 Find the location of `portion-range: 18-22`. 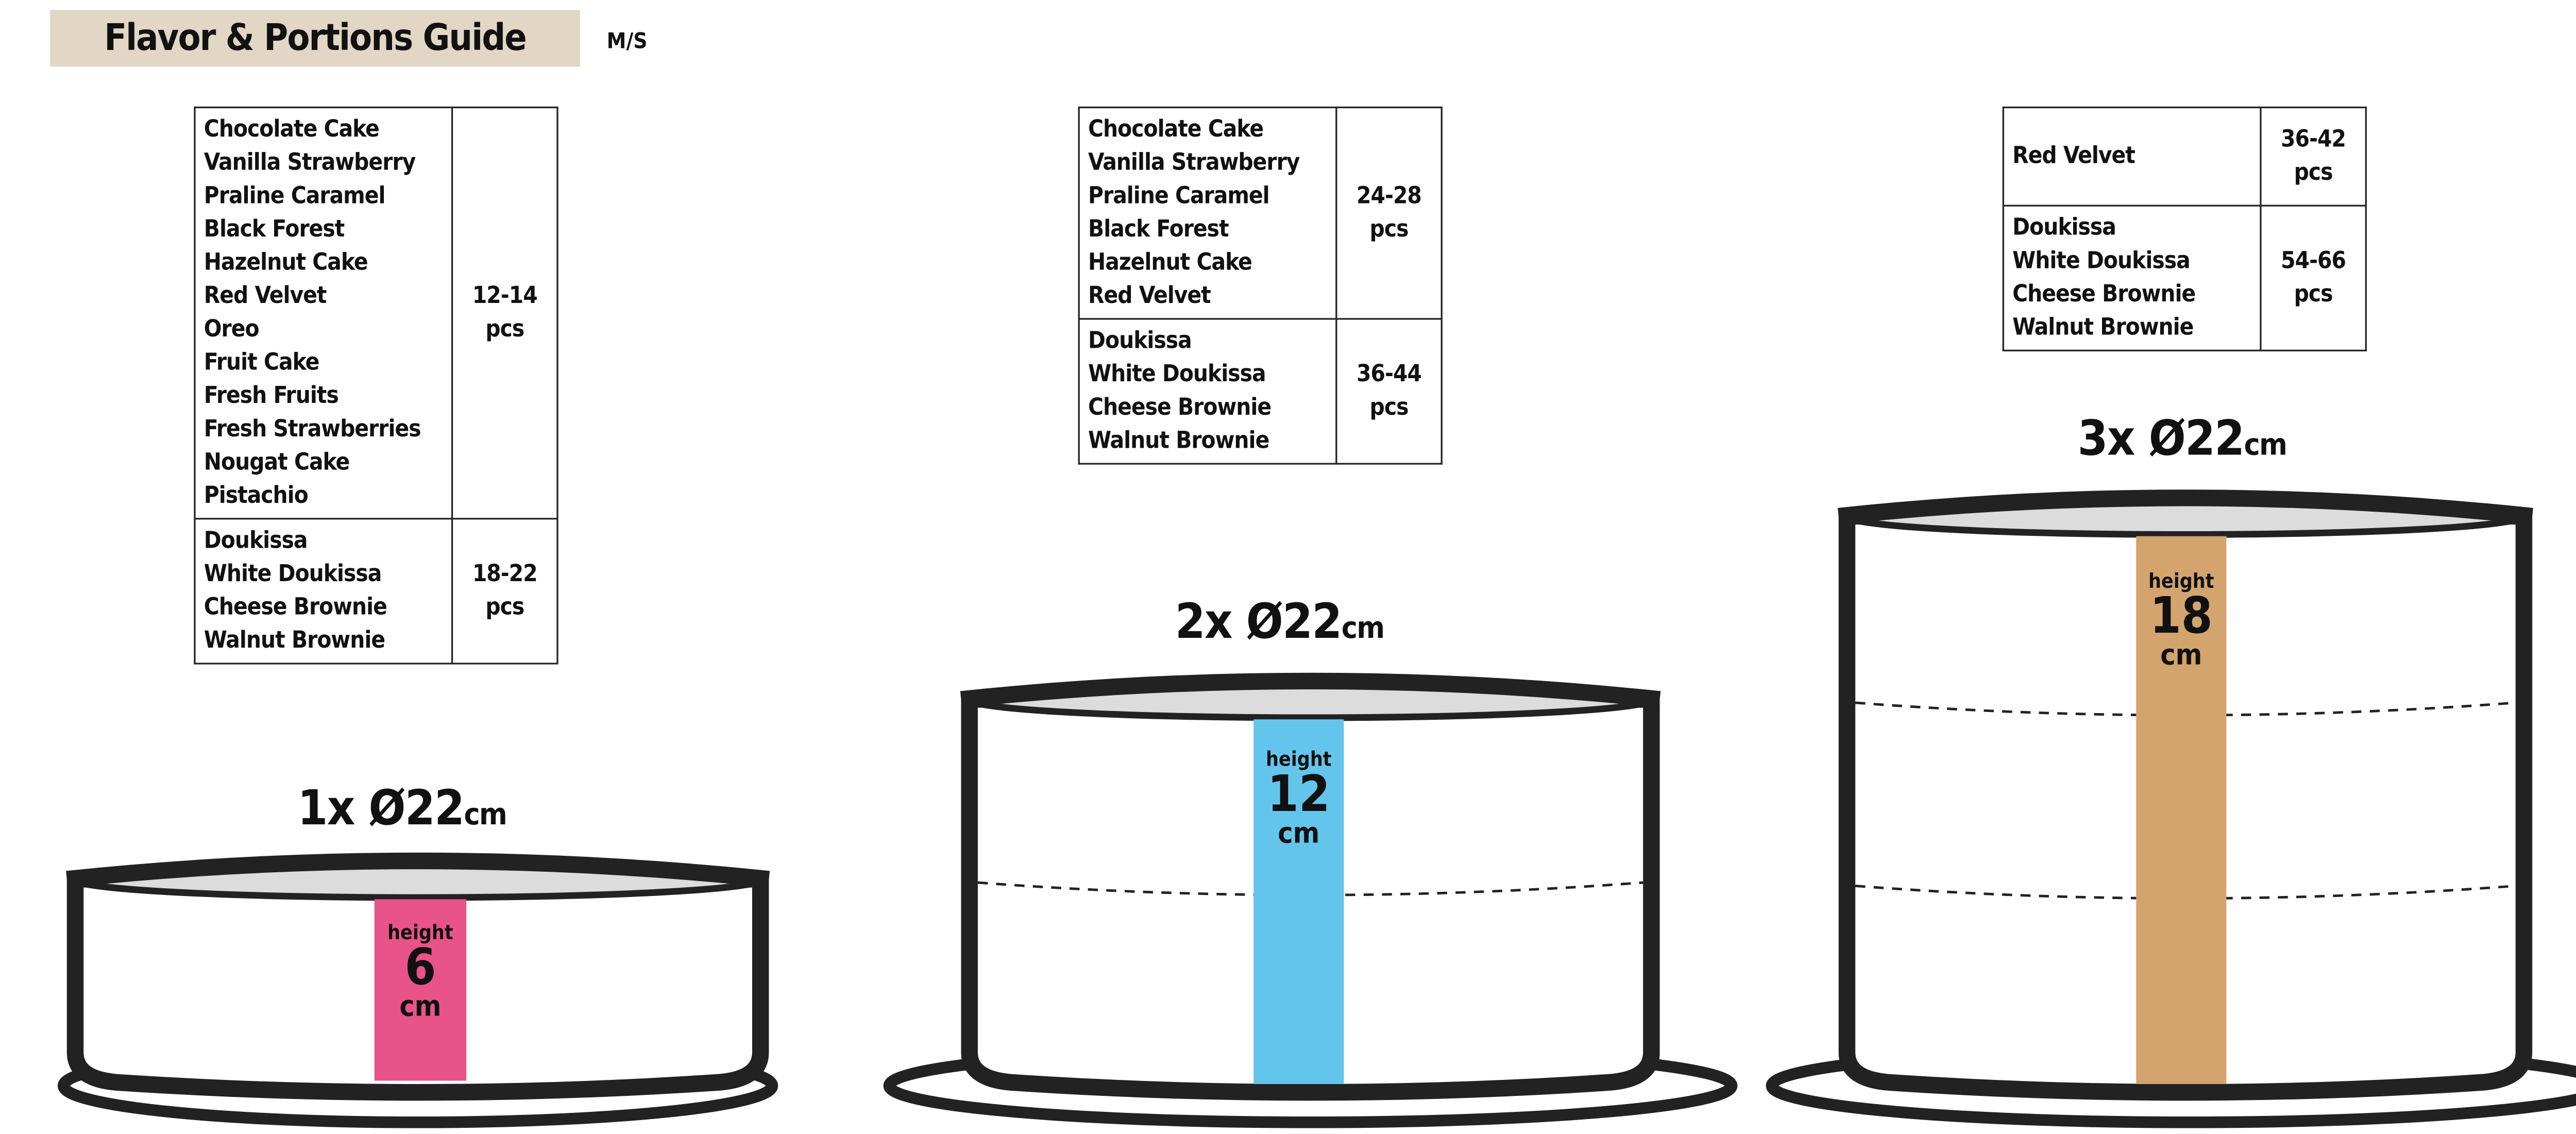

portion-range: 18-22 is located at coordinates (505, 574).